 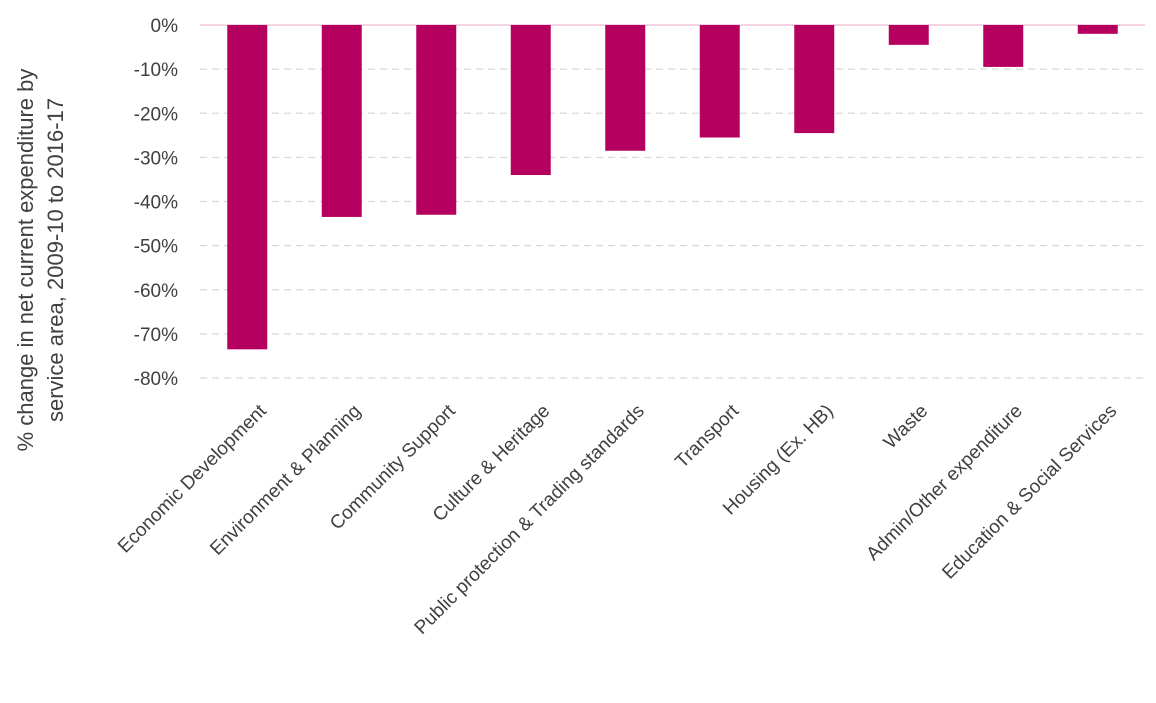 I want to click on y-tick-label: -30%, so click(x=156, y=158).